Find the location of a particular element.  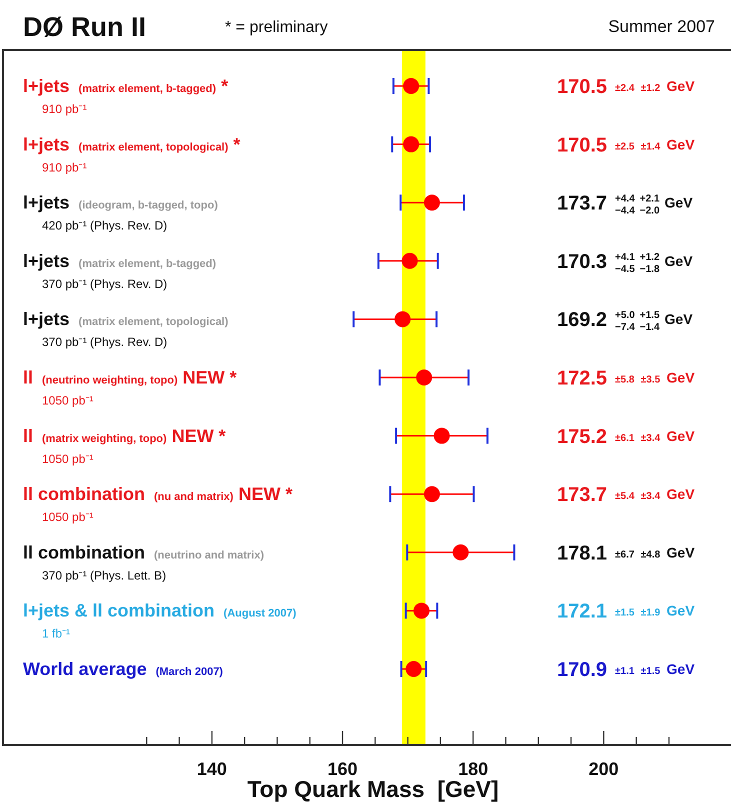

annotation: 172.5 ±5.8 ±3.5 GeV is located at coordinates (626, 379).